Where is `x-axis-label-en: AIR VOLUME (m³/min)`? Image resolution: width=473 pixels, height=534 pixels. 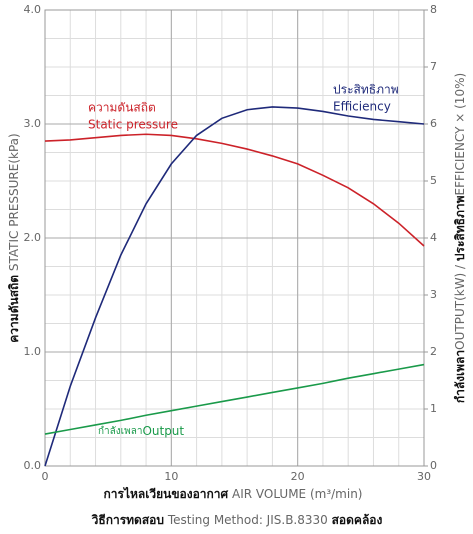
x-axis-label-en: AIR VOLUME (m³/min) is located at coordinates (295, 494).